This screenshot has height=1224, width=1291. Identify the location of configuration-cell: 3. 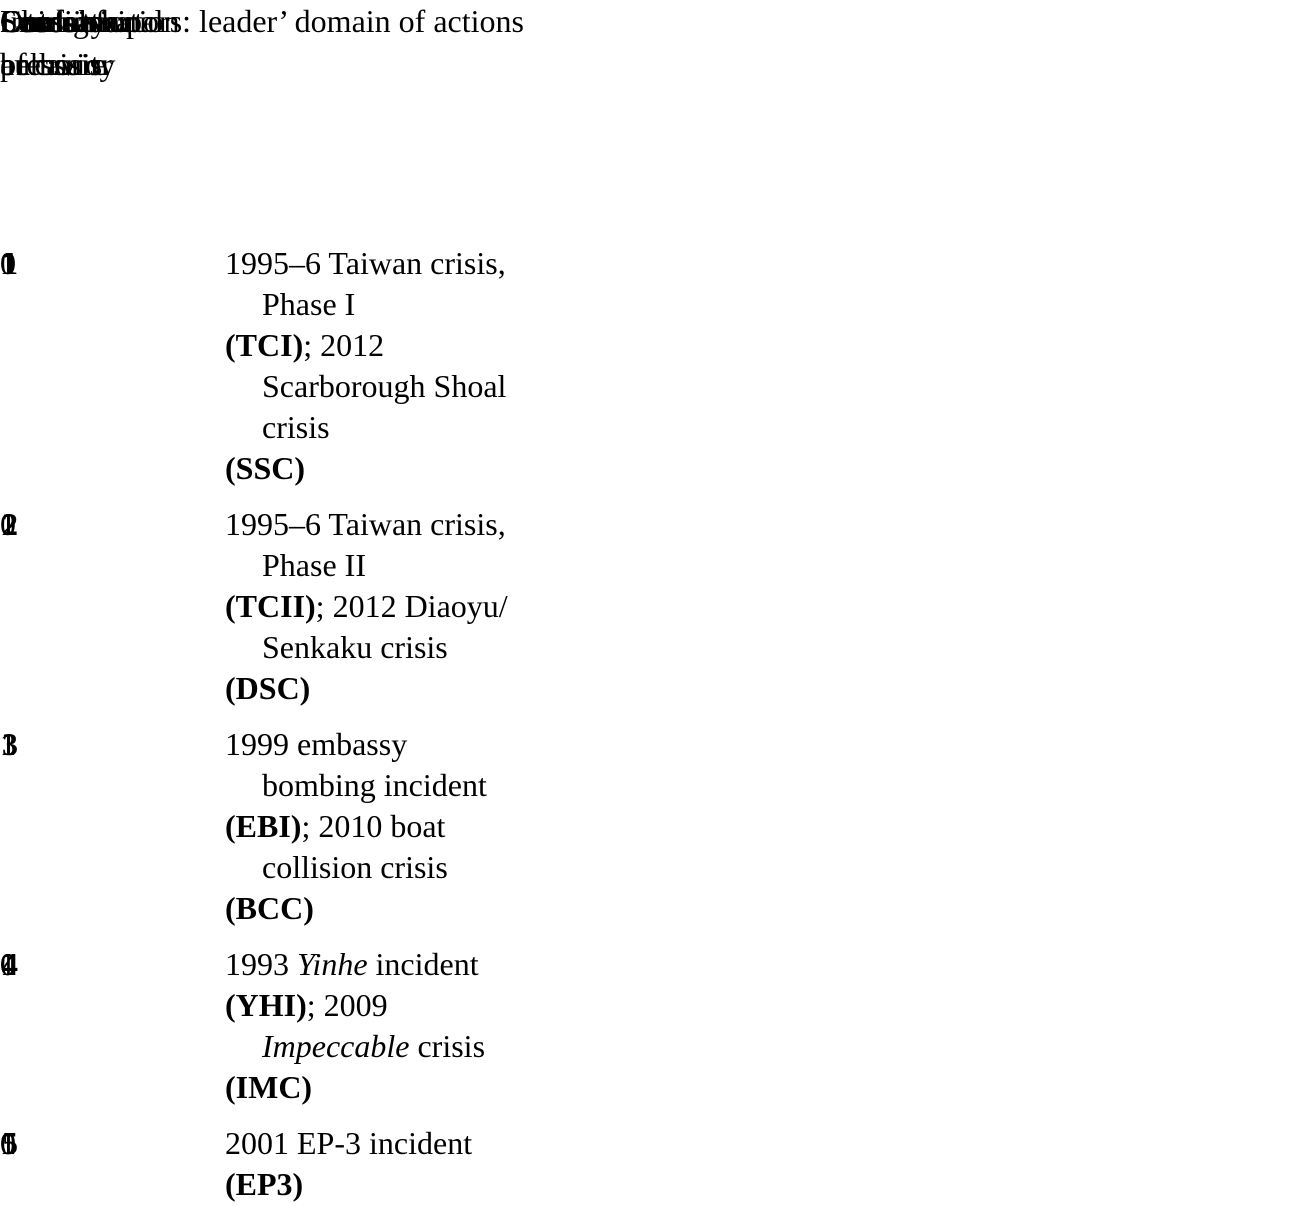
(10, 744).